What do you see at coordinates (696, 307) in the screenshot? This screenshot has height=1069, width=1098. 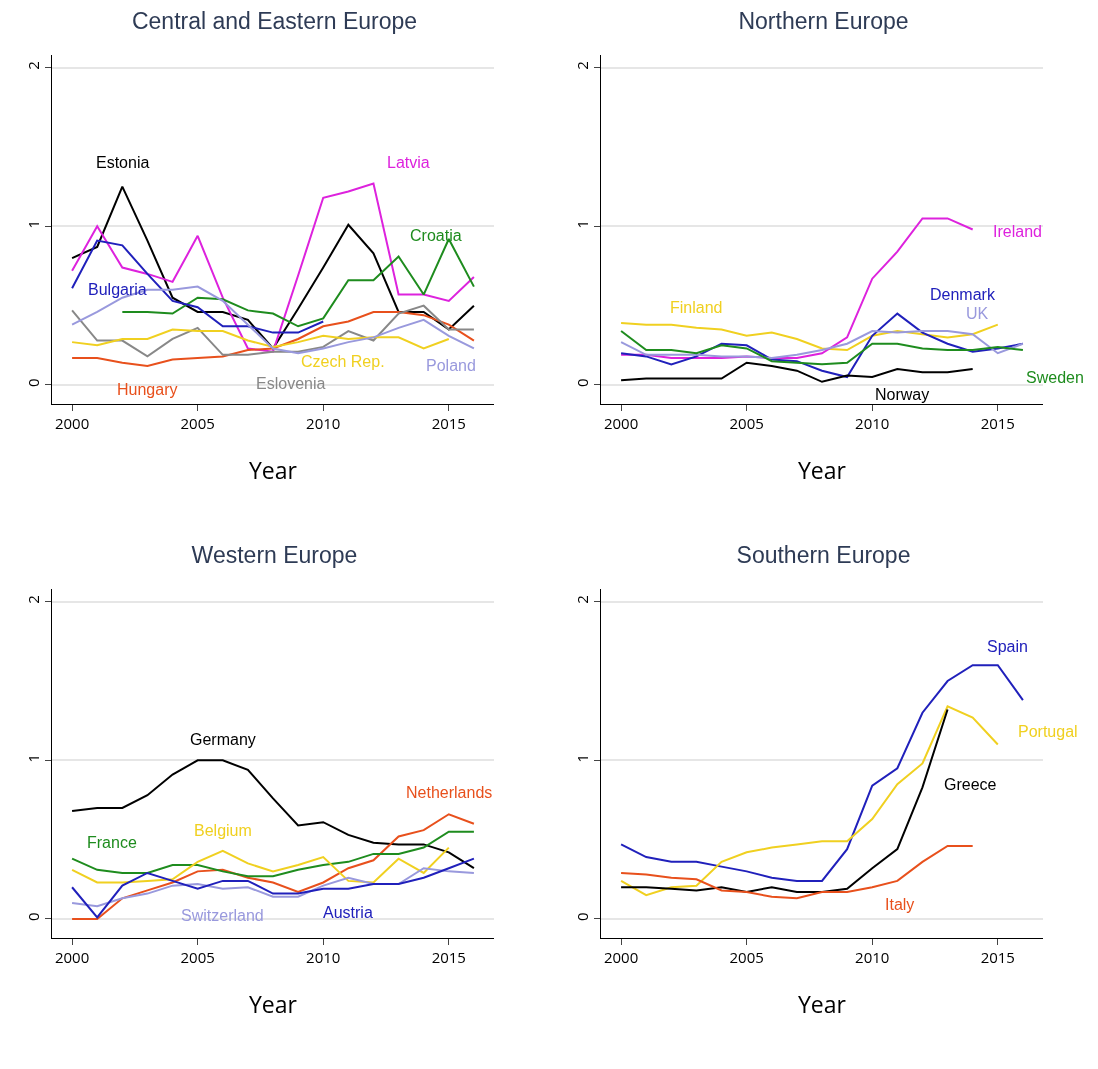 I see `series-label: Finland` at bounding box center [696, 307].